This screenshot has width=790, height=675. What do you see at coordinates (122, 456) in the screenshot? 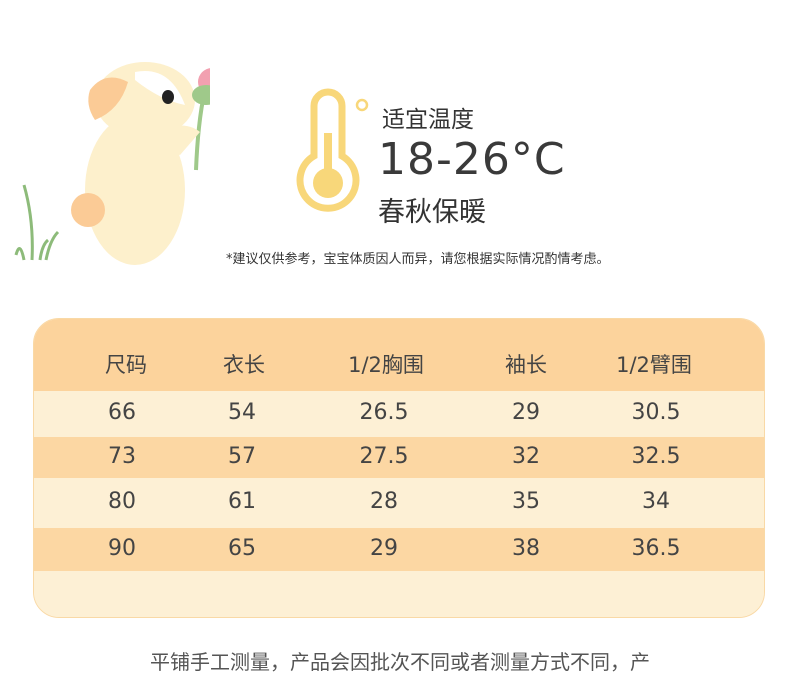
I see `table-cell: 73` at bounding box center [122, 456].